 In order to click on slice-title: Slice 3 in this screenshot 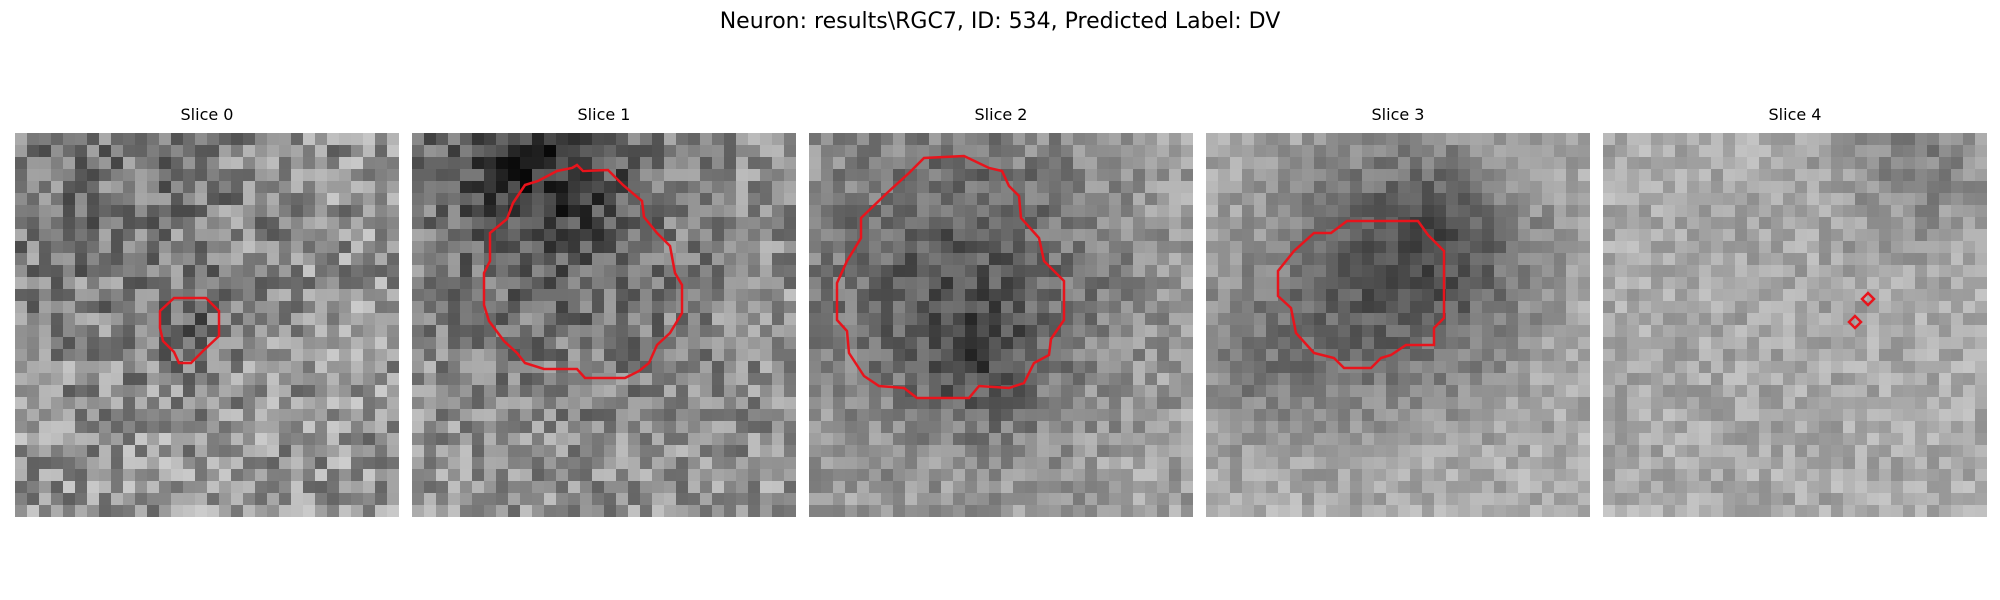, I will do `click(1398, 114)`.